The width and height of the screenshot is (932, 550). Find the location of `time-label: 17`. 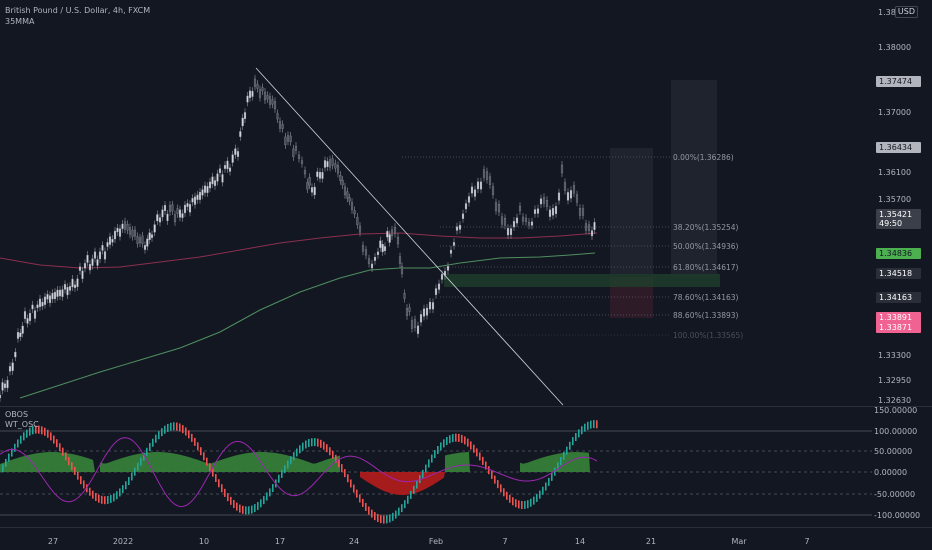

time-label: 17 is located at coordinates (280, 541).